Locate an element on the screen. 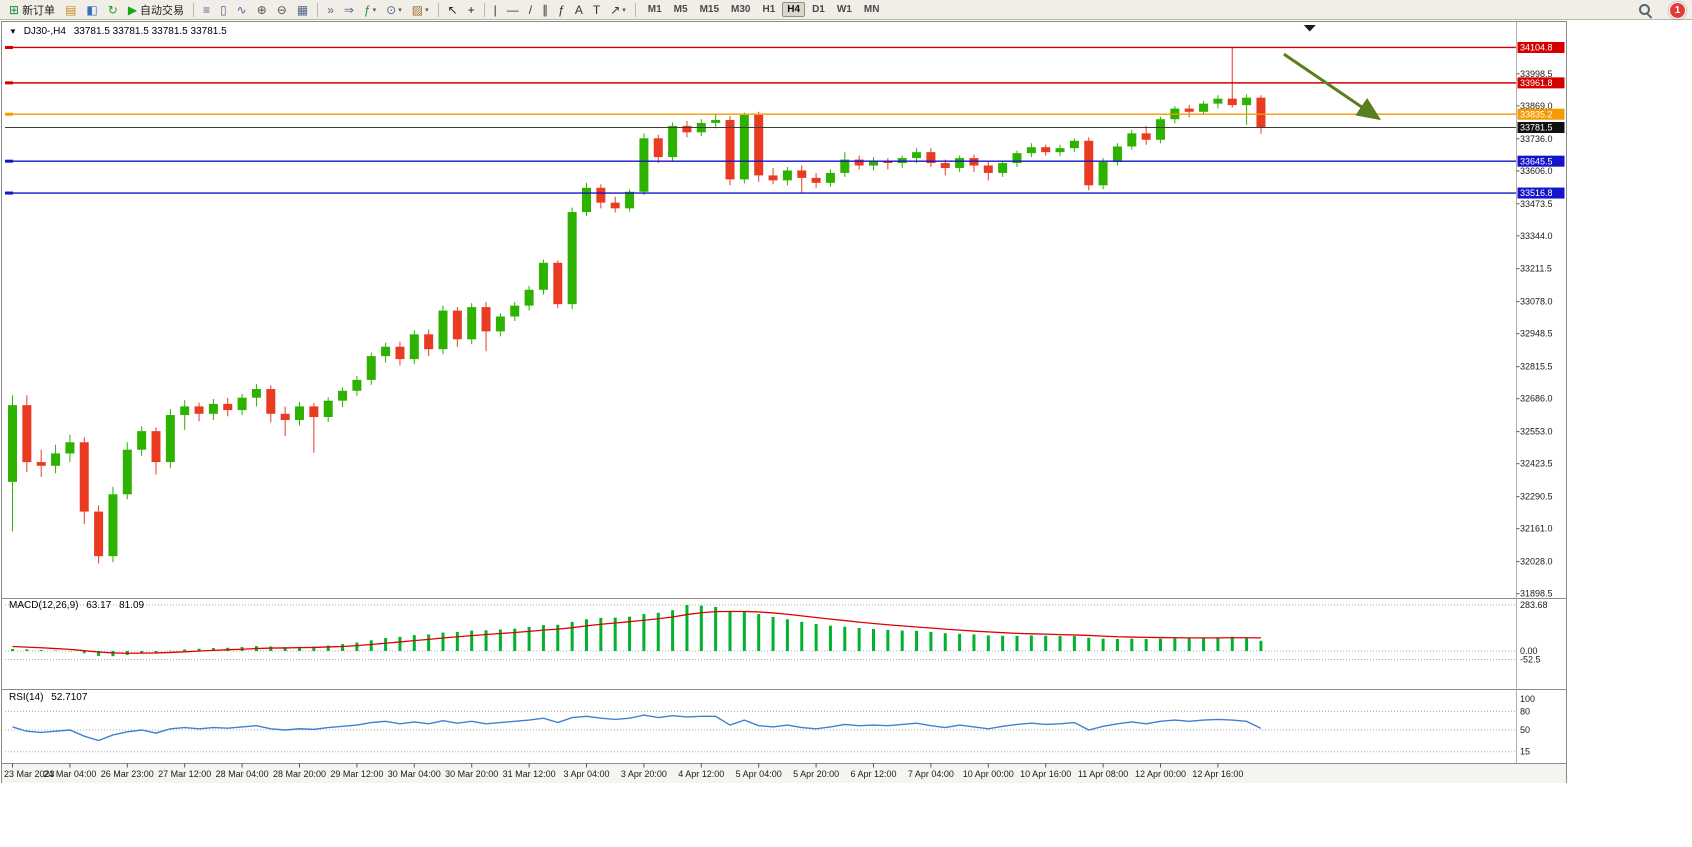 The image size is (1692, 847). periods-icon: ⊙ is located at coordinates (391, 9).